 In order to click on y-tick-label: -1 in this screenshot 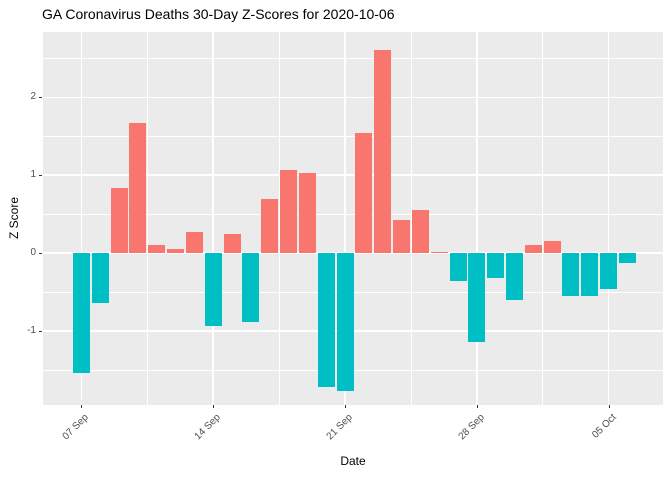, I will do `click(31, 331)`.